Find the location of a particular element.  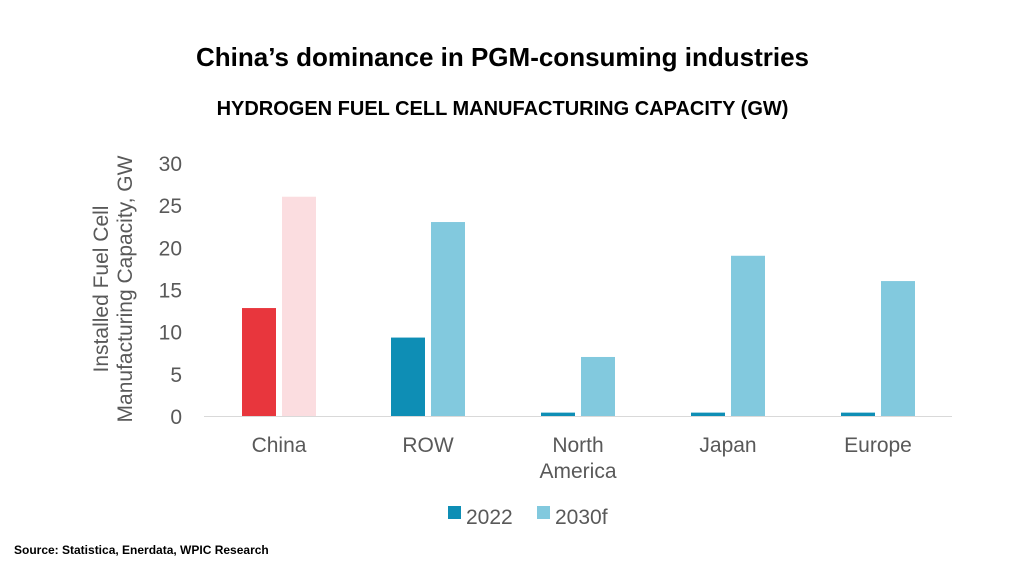

y-axis-title-line: Manufacturing Capacity, GW is located at coordinates (125, 288).